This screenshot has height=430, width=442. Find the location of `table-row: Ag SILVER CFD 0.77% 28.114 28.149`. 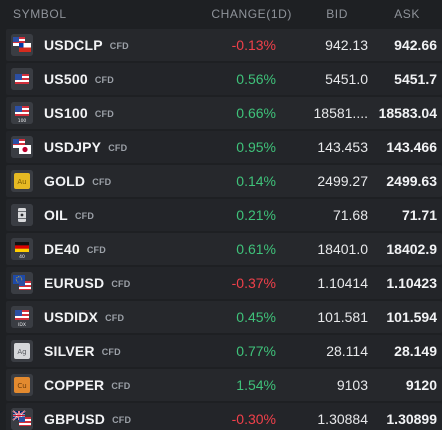

table-row: Ag SILVER CFD 0.77% 28.114 28.149 is located at coordinates (224, 351).